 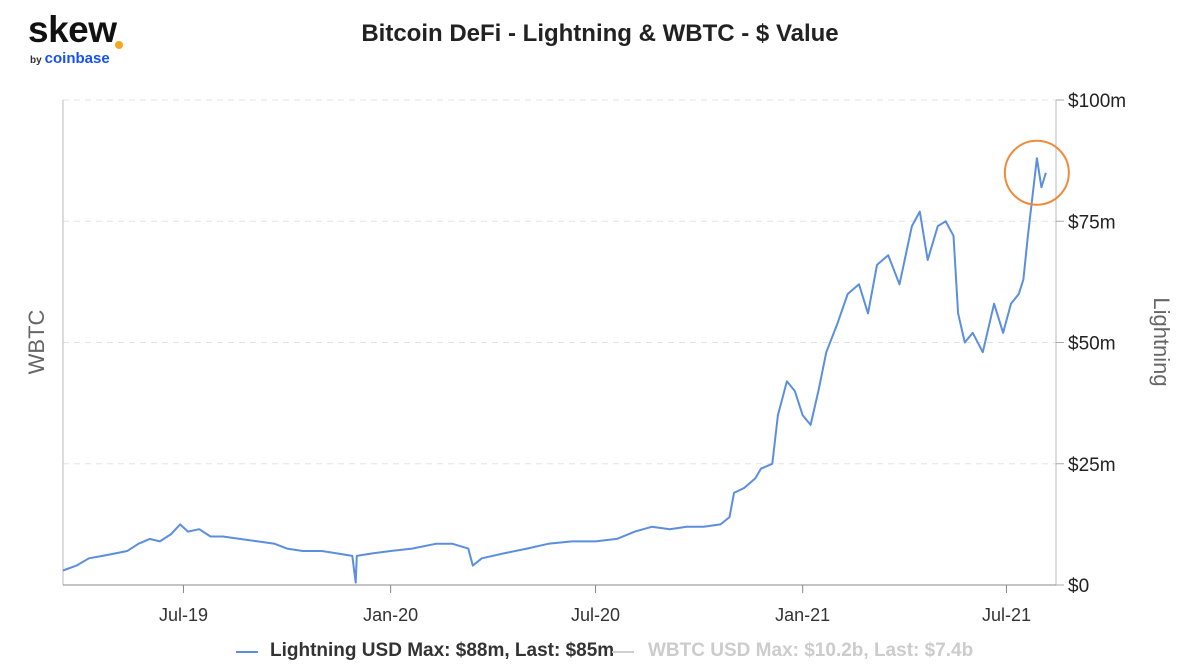 What do you see at coordinates (183, 615) in the screenshot?
I see `x-tick-label: Jul-19` at bounding box center [183, 615].